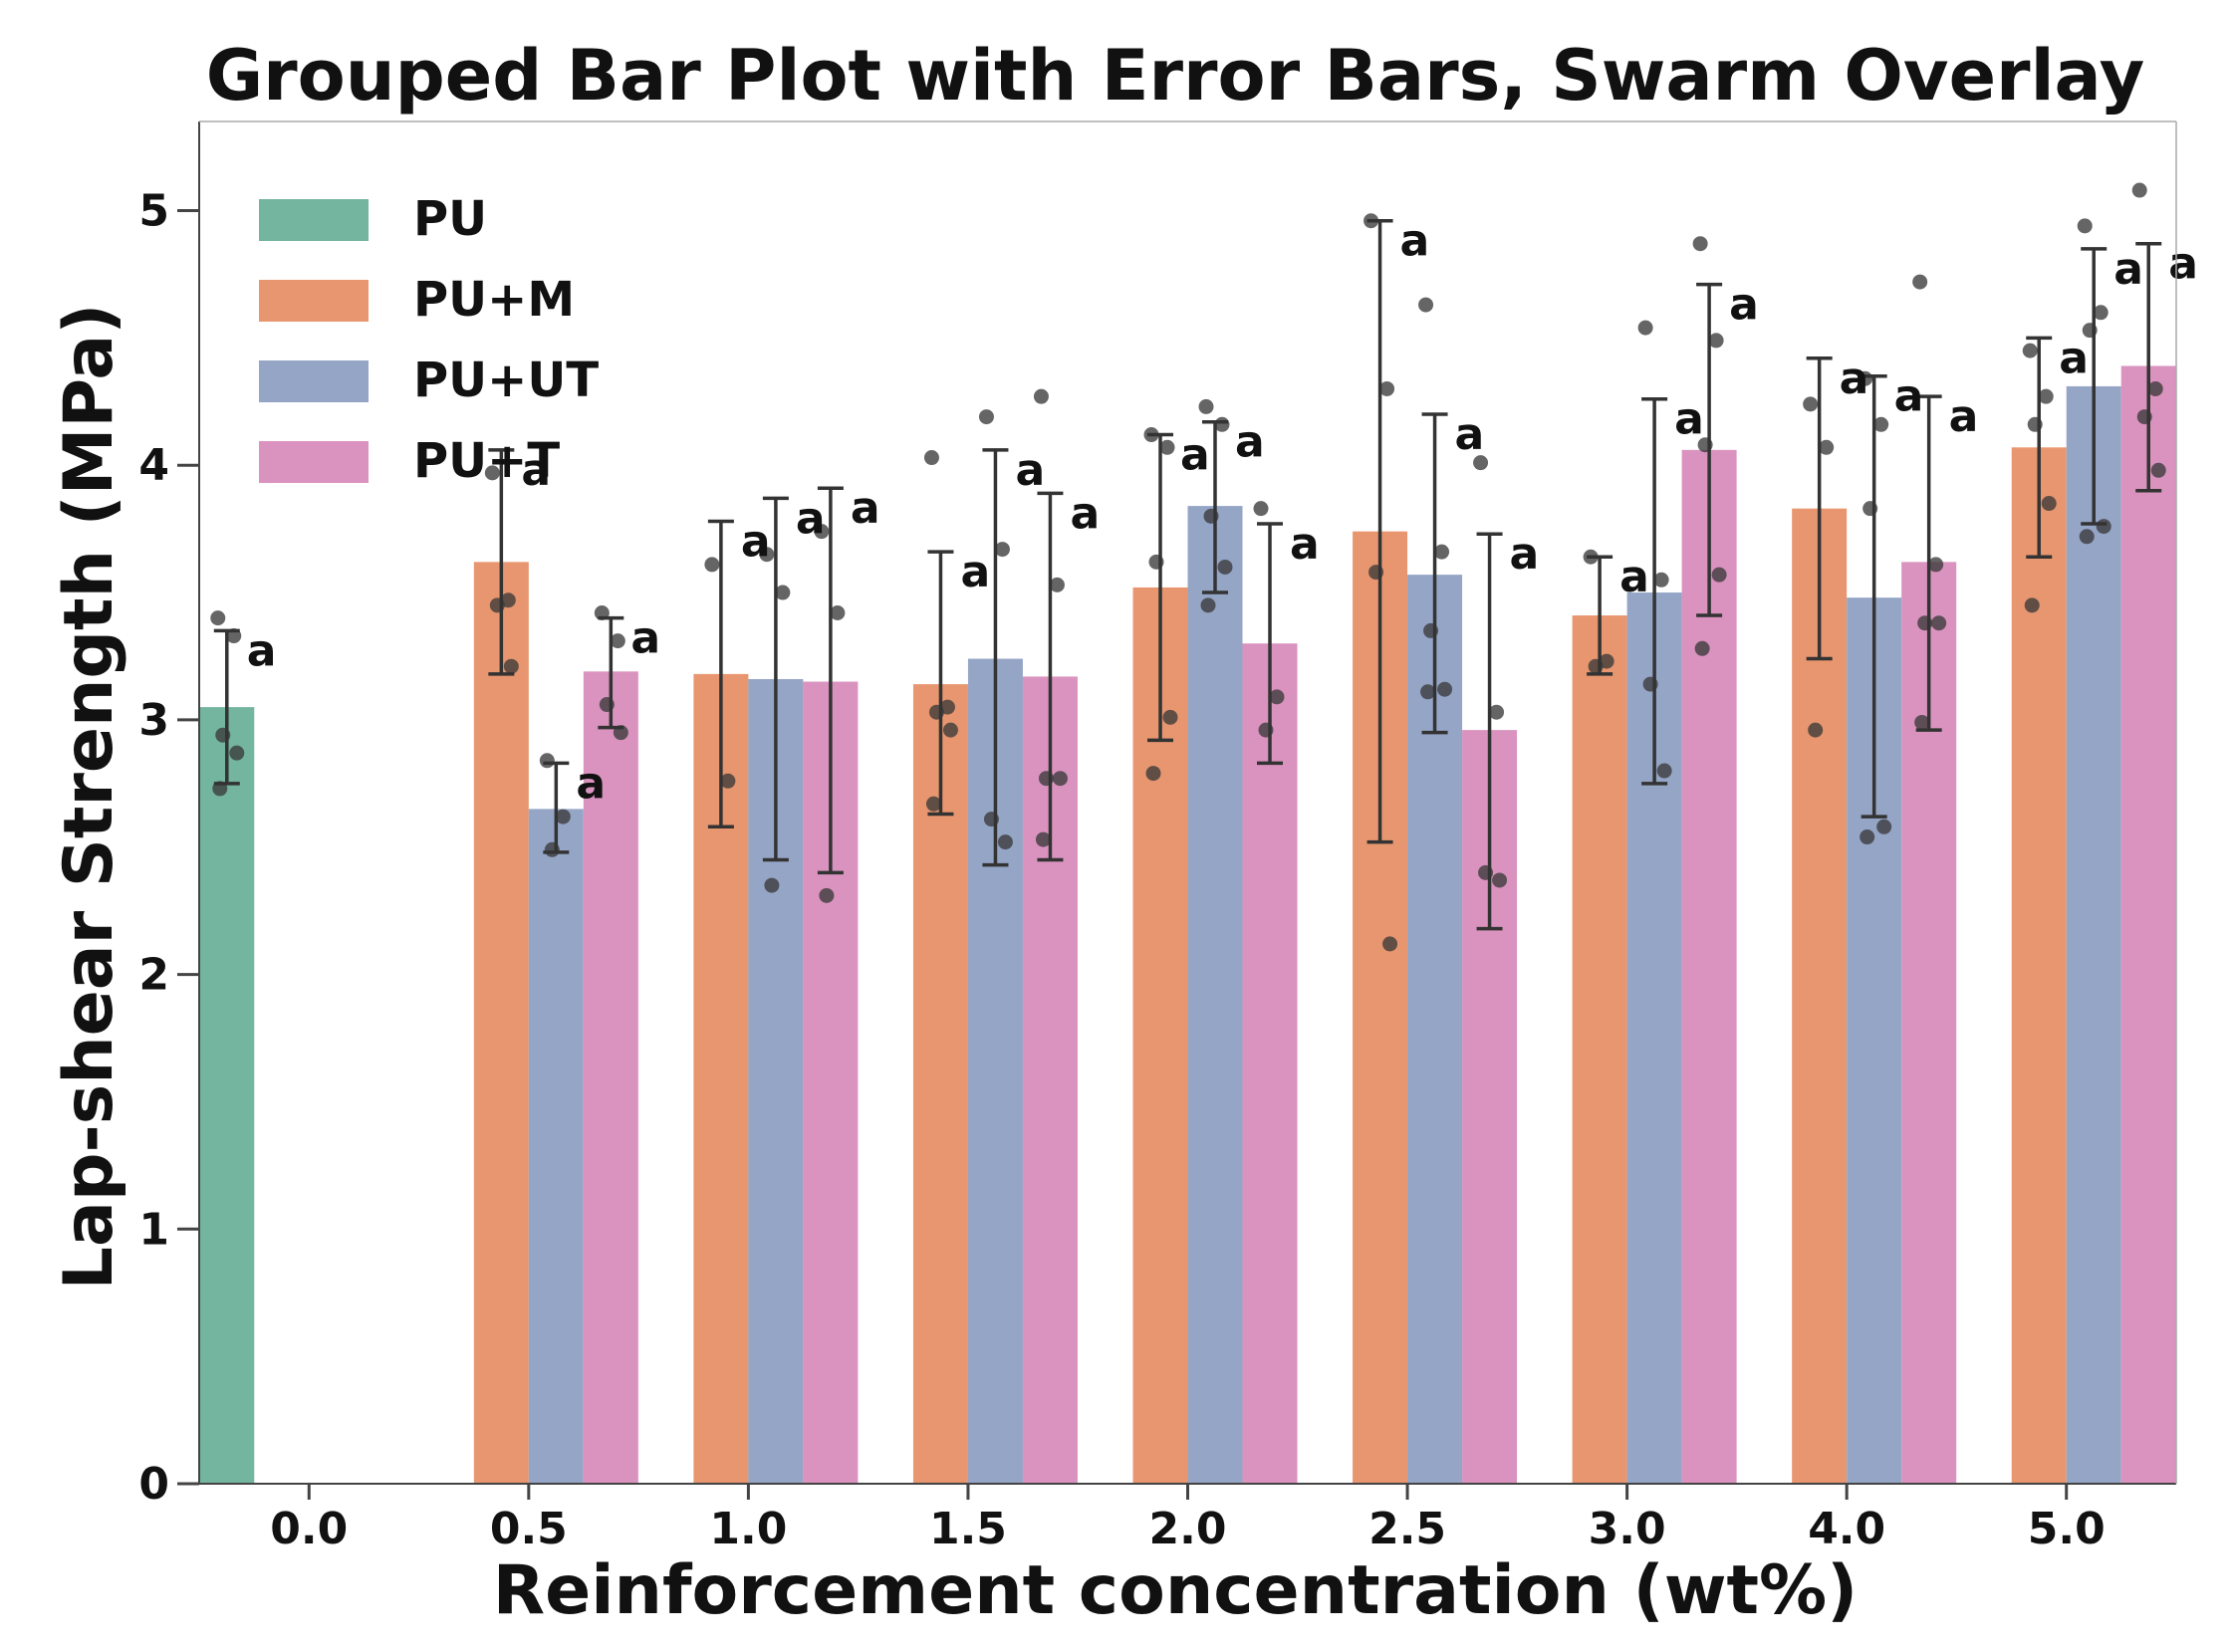 The height and width of the screenshot is (1652, 2234). I want to click on y-tick-label: 1, so click(153, 1230).